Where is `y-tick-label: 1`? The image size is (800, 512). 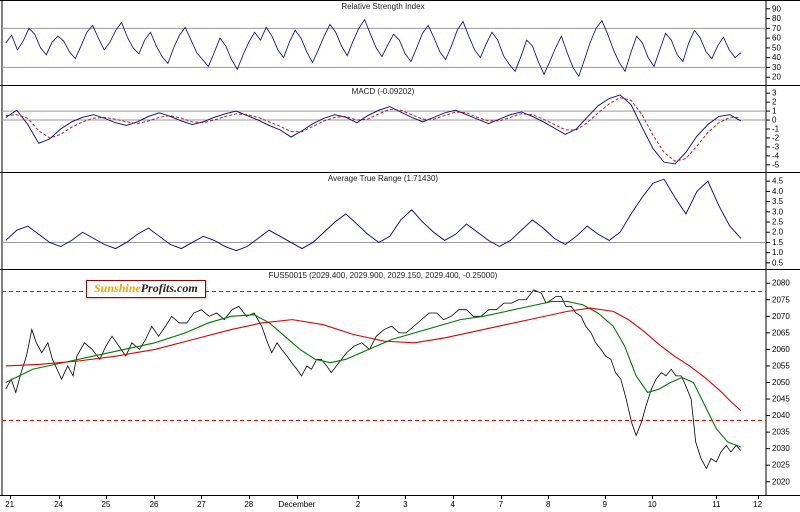 y-tick-label: 1 is located at coordinates (774, 111).